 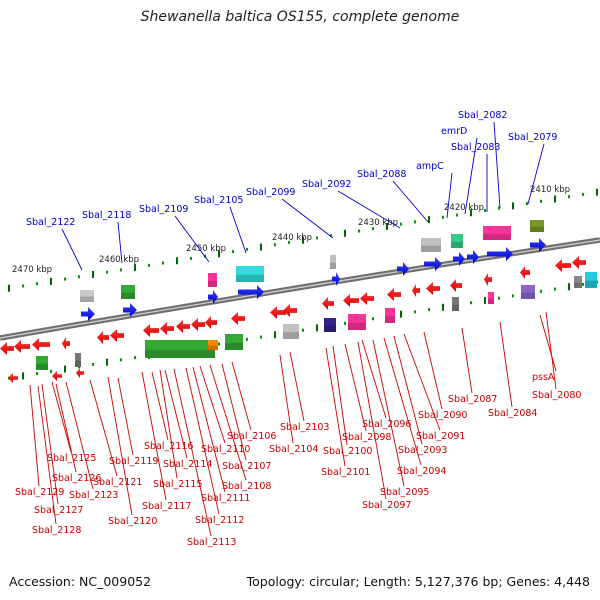 What do you see at coordinates (543, 377) in the screenshot?
I see `gene-label-pssa: pssA` at bounding box center [543, 377].